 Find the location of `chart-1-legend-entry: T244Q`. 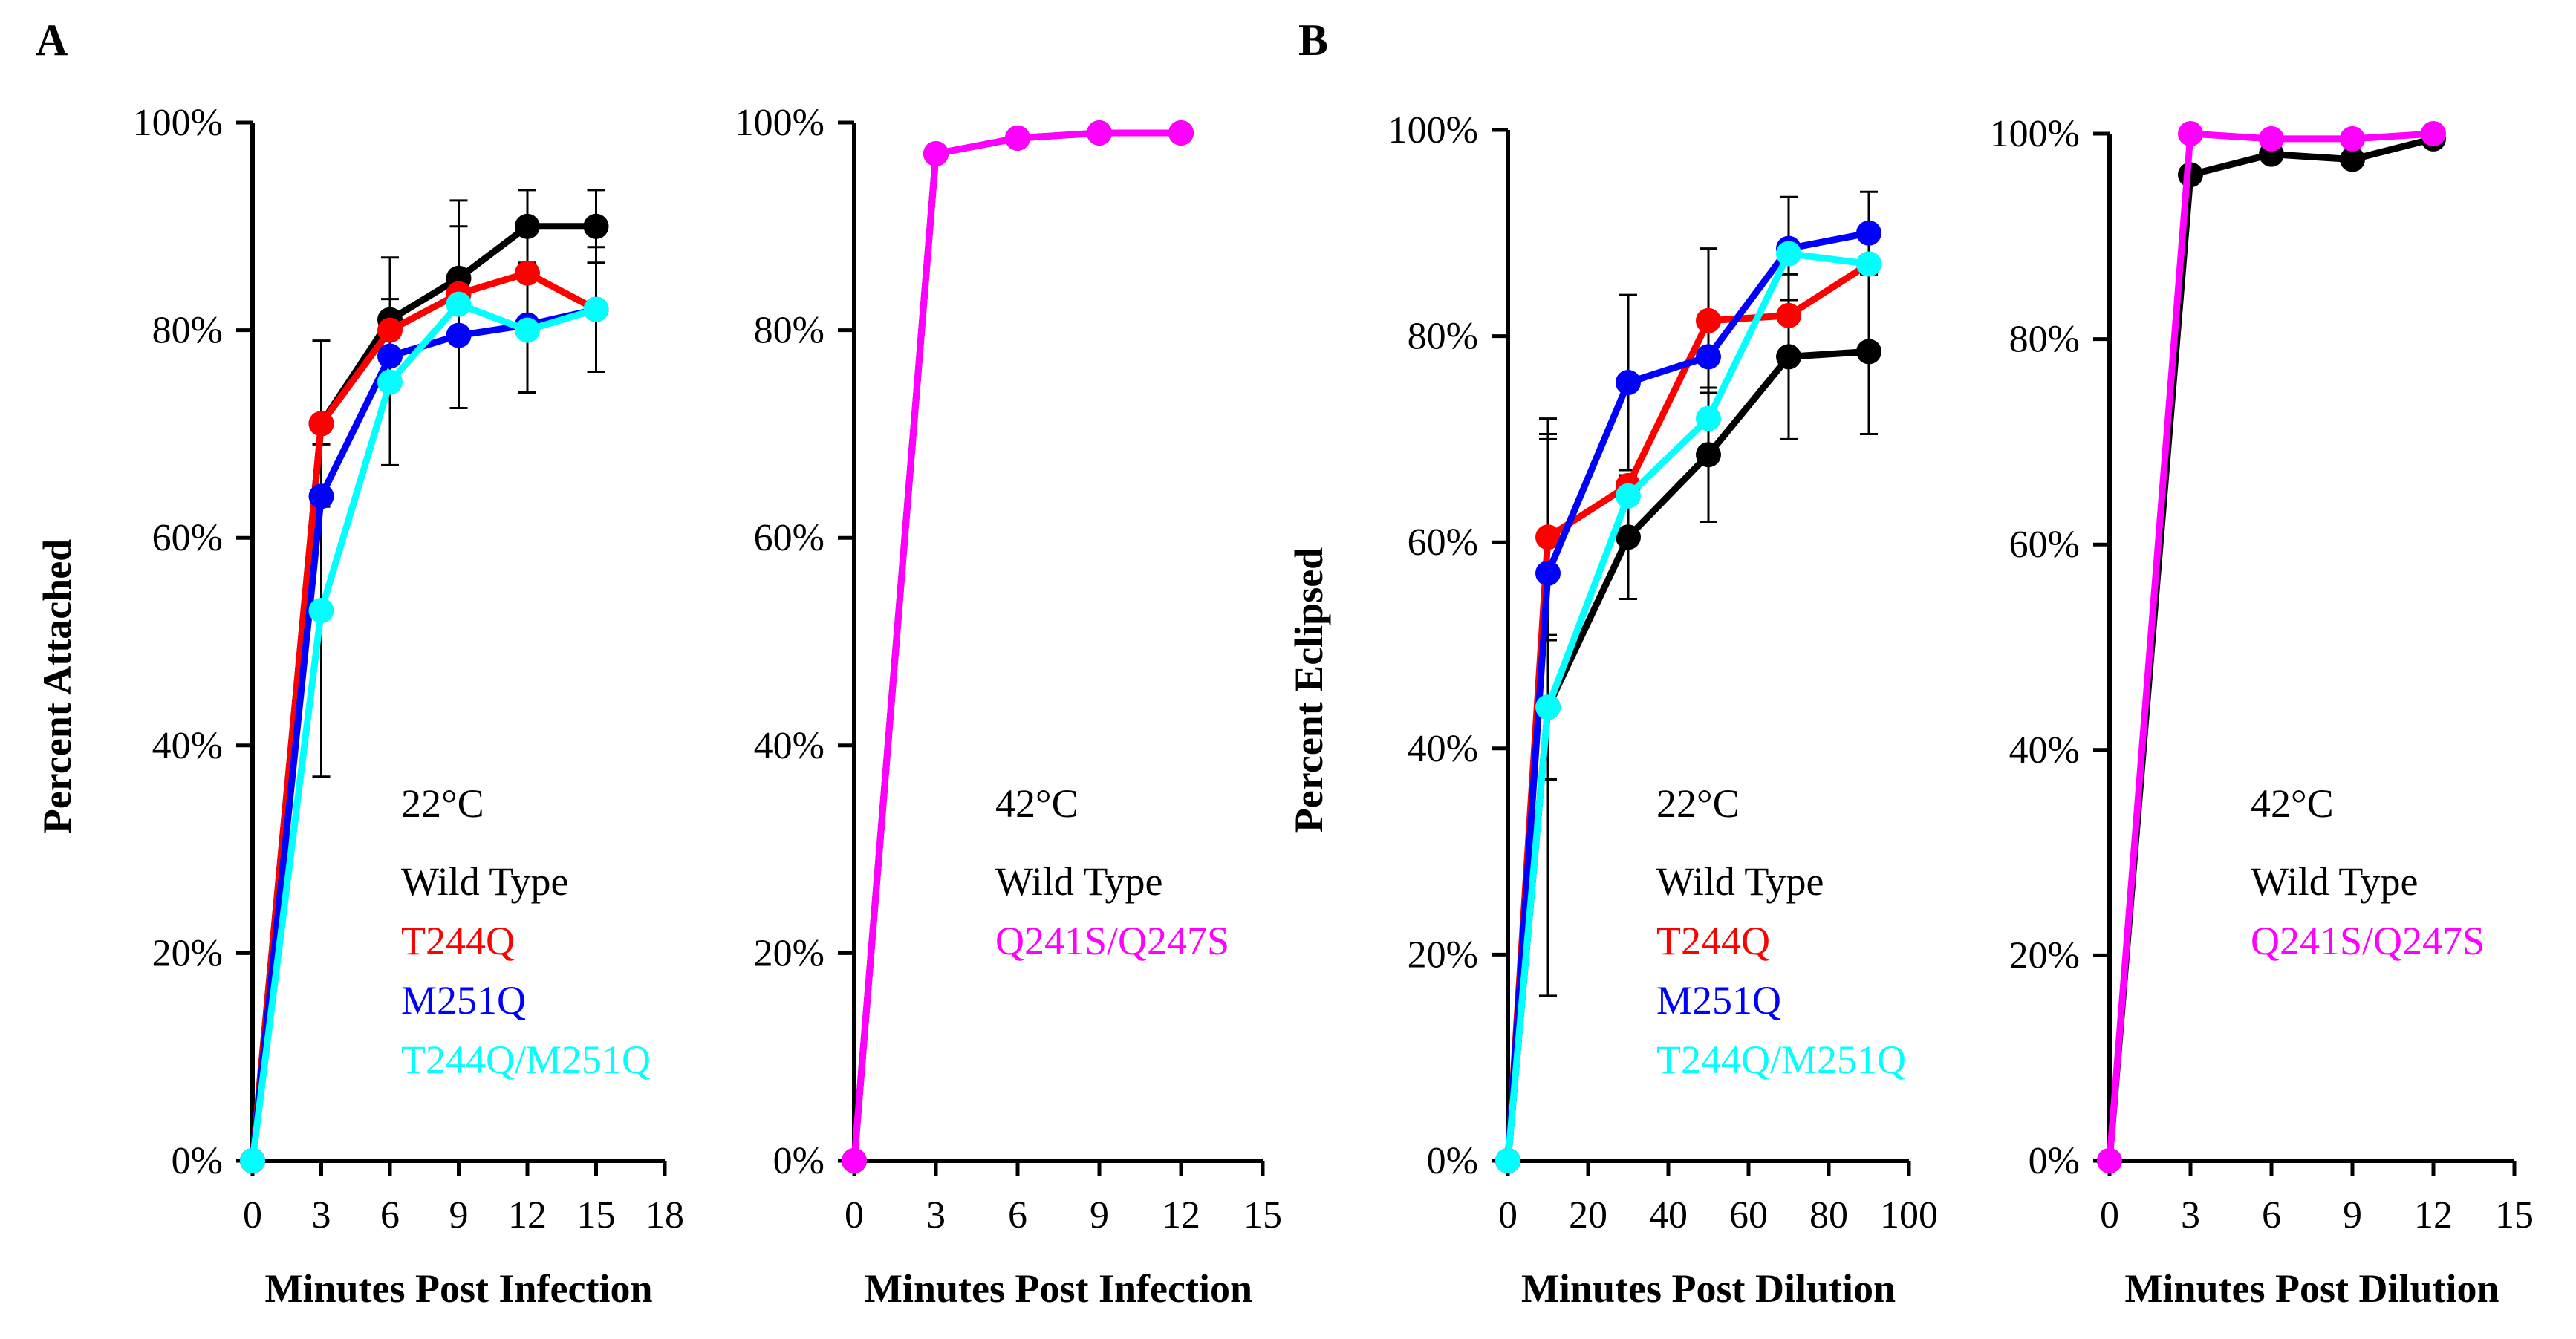

chart-1-legend-entry: T244Q is located at coordinates (458, 941).